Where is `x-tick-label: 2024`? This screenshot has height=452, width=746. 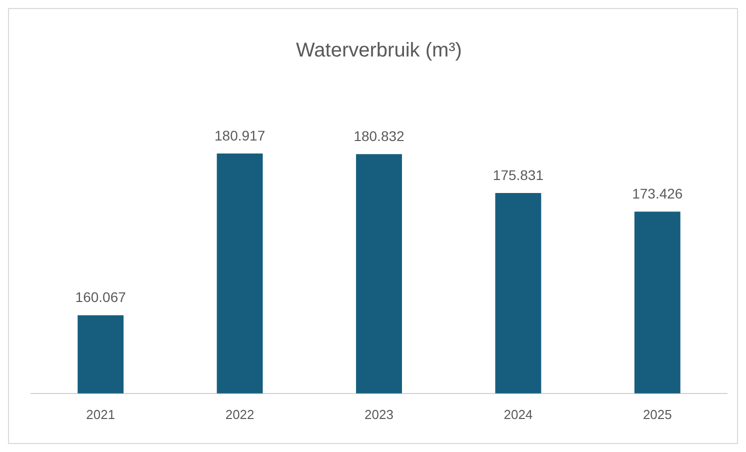 x-tick-label: 2024 is located at coordinates (518, 414).